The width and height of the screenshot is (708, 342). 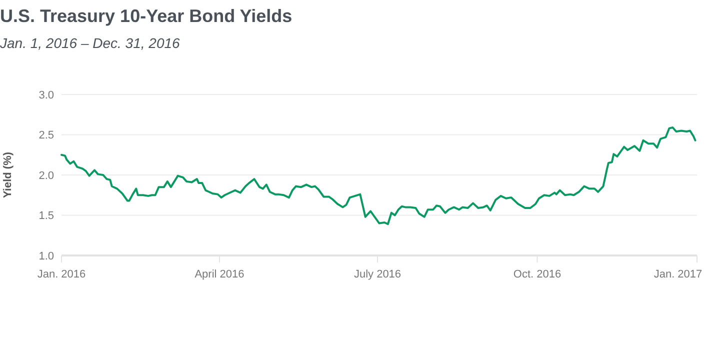 What do you see at coordinates (46, 95) in the screenshot?
I see `y-tick-label: 3.0` at bounding box center [46, 95].